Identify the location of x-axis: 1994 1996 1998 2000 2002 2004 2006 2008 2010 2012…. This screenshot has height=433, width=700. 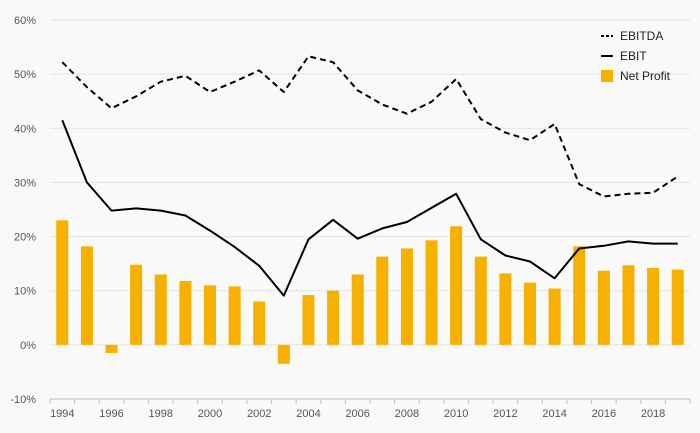
(370, 409).